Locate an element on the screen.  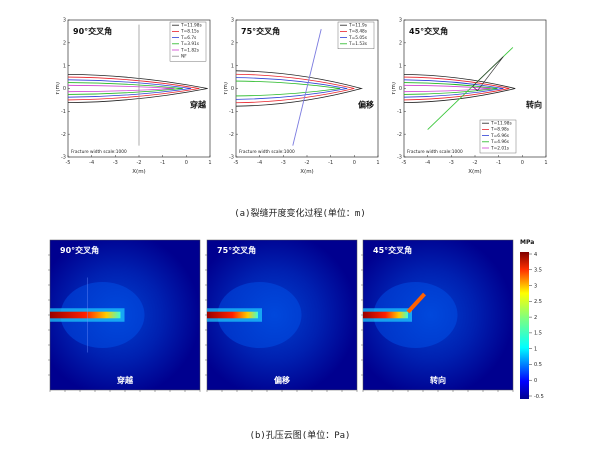
colorbar-tick-label: 2.5 is located at coordinates (538, 302).